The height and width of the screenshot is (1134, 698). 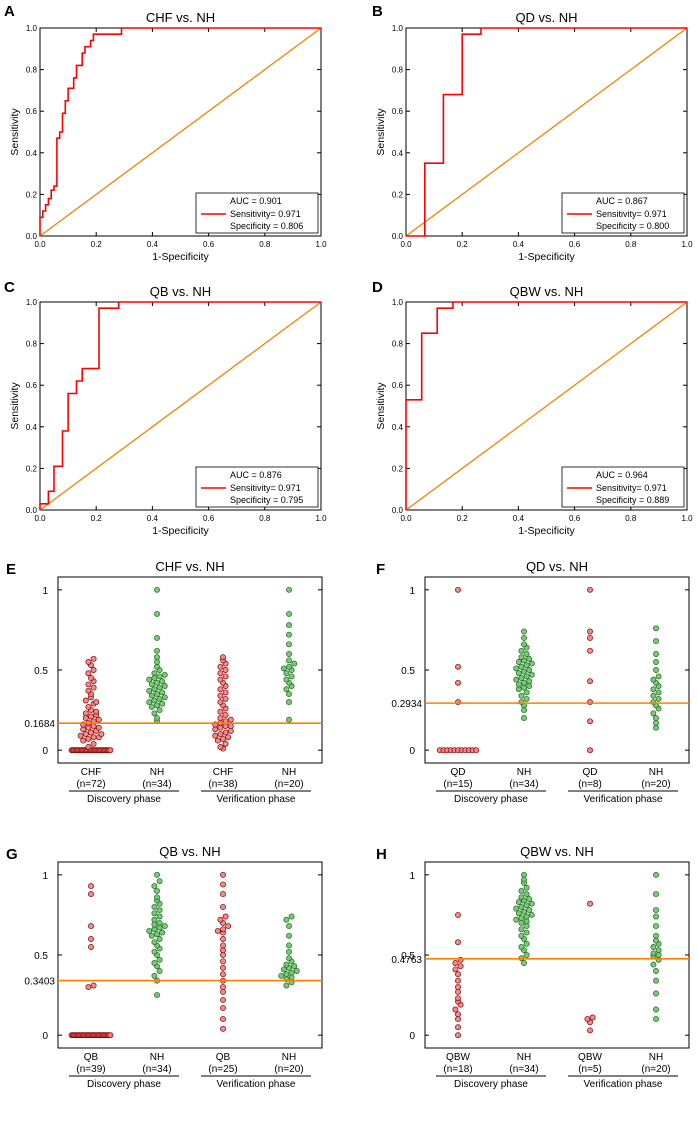 I want to click on roc-curve, so click(x=546, y=132).